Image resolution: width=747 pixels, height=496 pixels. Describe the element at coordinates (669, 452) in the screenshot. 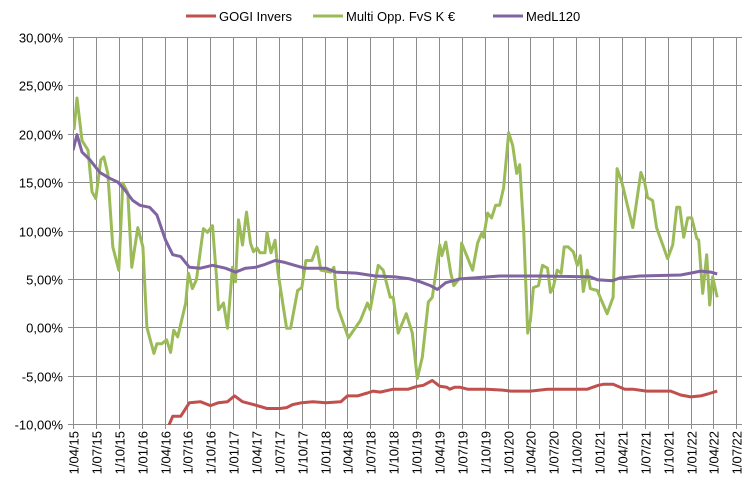

I see `x-tick-label: 1/10/21` at that location.